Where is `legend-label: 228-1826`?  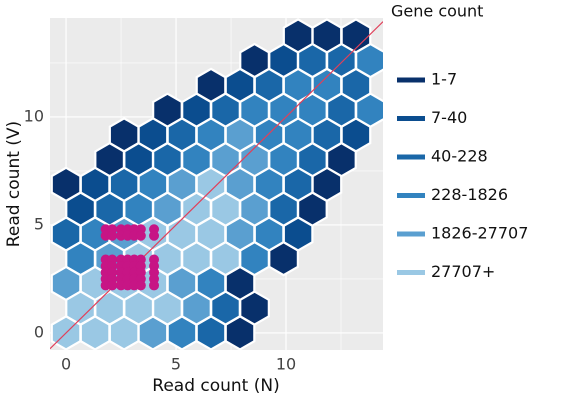 legend-label: 228-1826 is located at coordinates (469, 194).